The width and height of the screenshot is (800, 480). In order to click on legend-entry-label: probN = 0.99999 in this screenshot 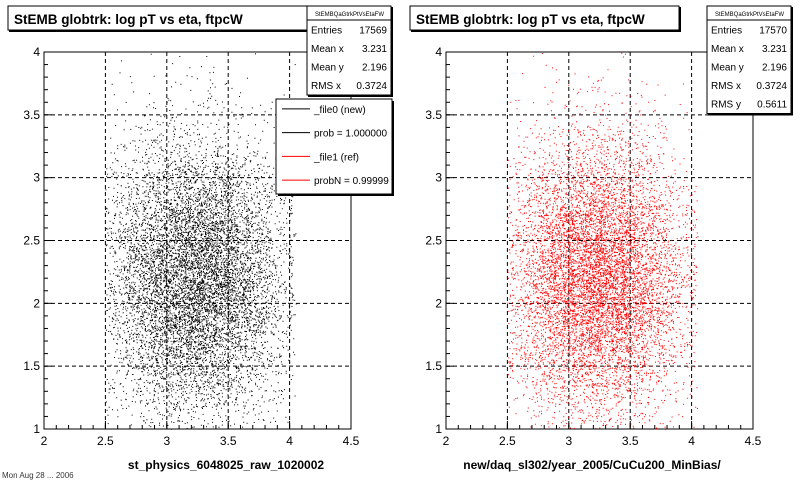, I will do `click(351, 181)`.